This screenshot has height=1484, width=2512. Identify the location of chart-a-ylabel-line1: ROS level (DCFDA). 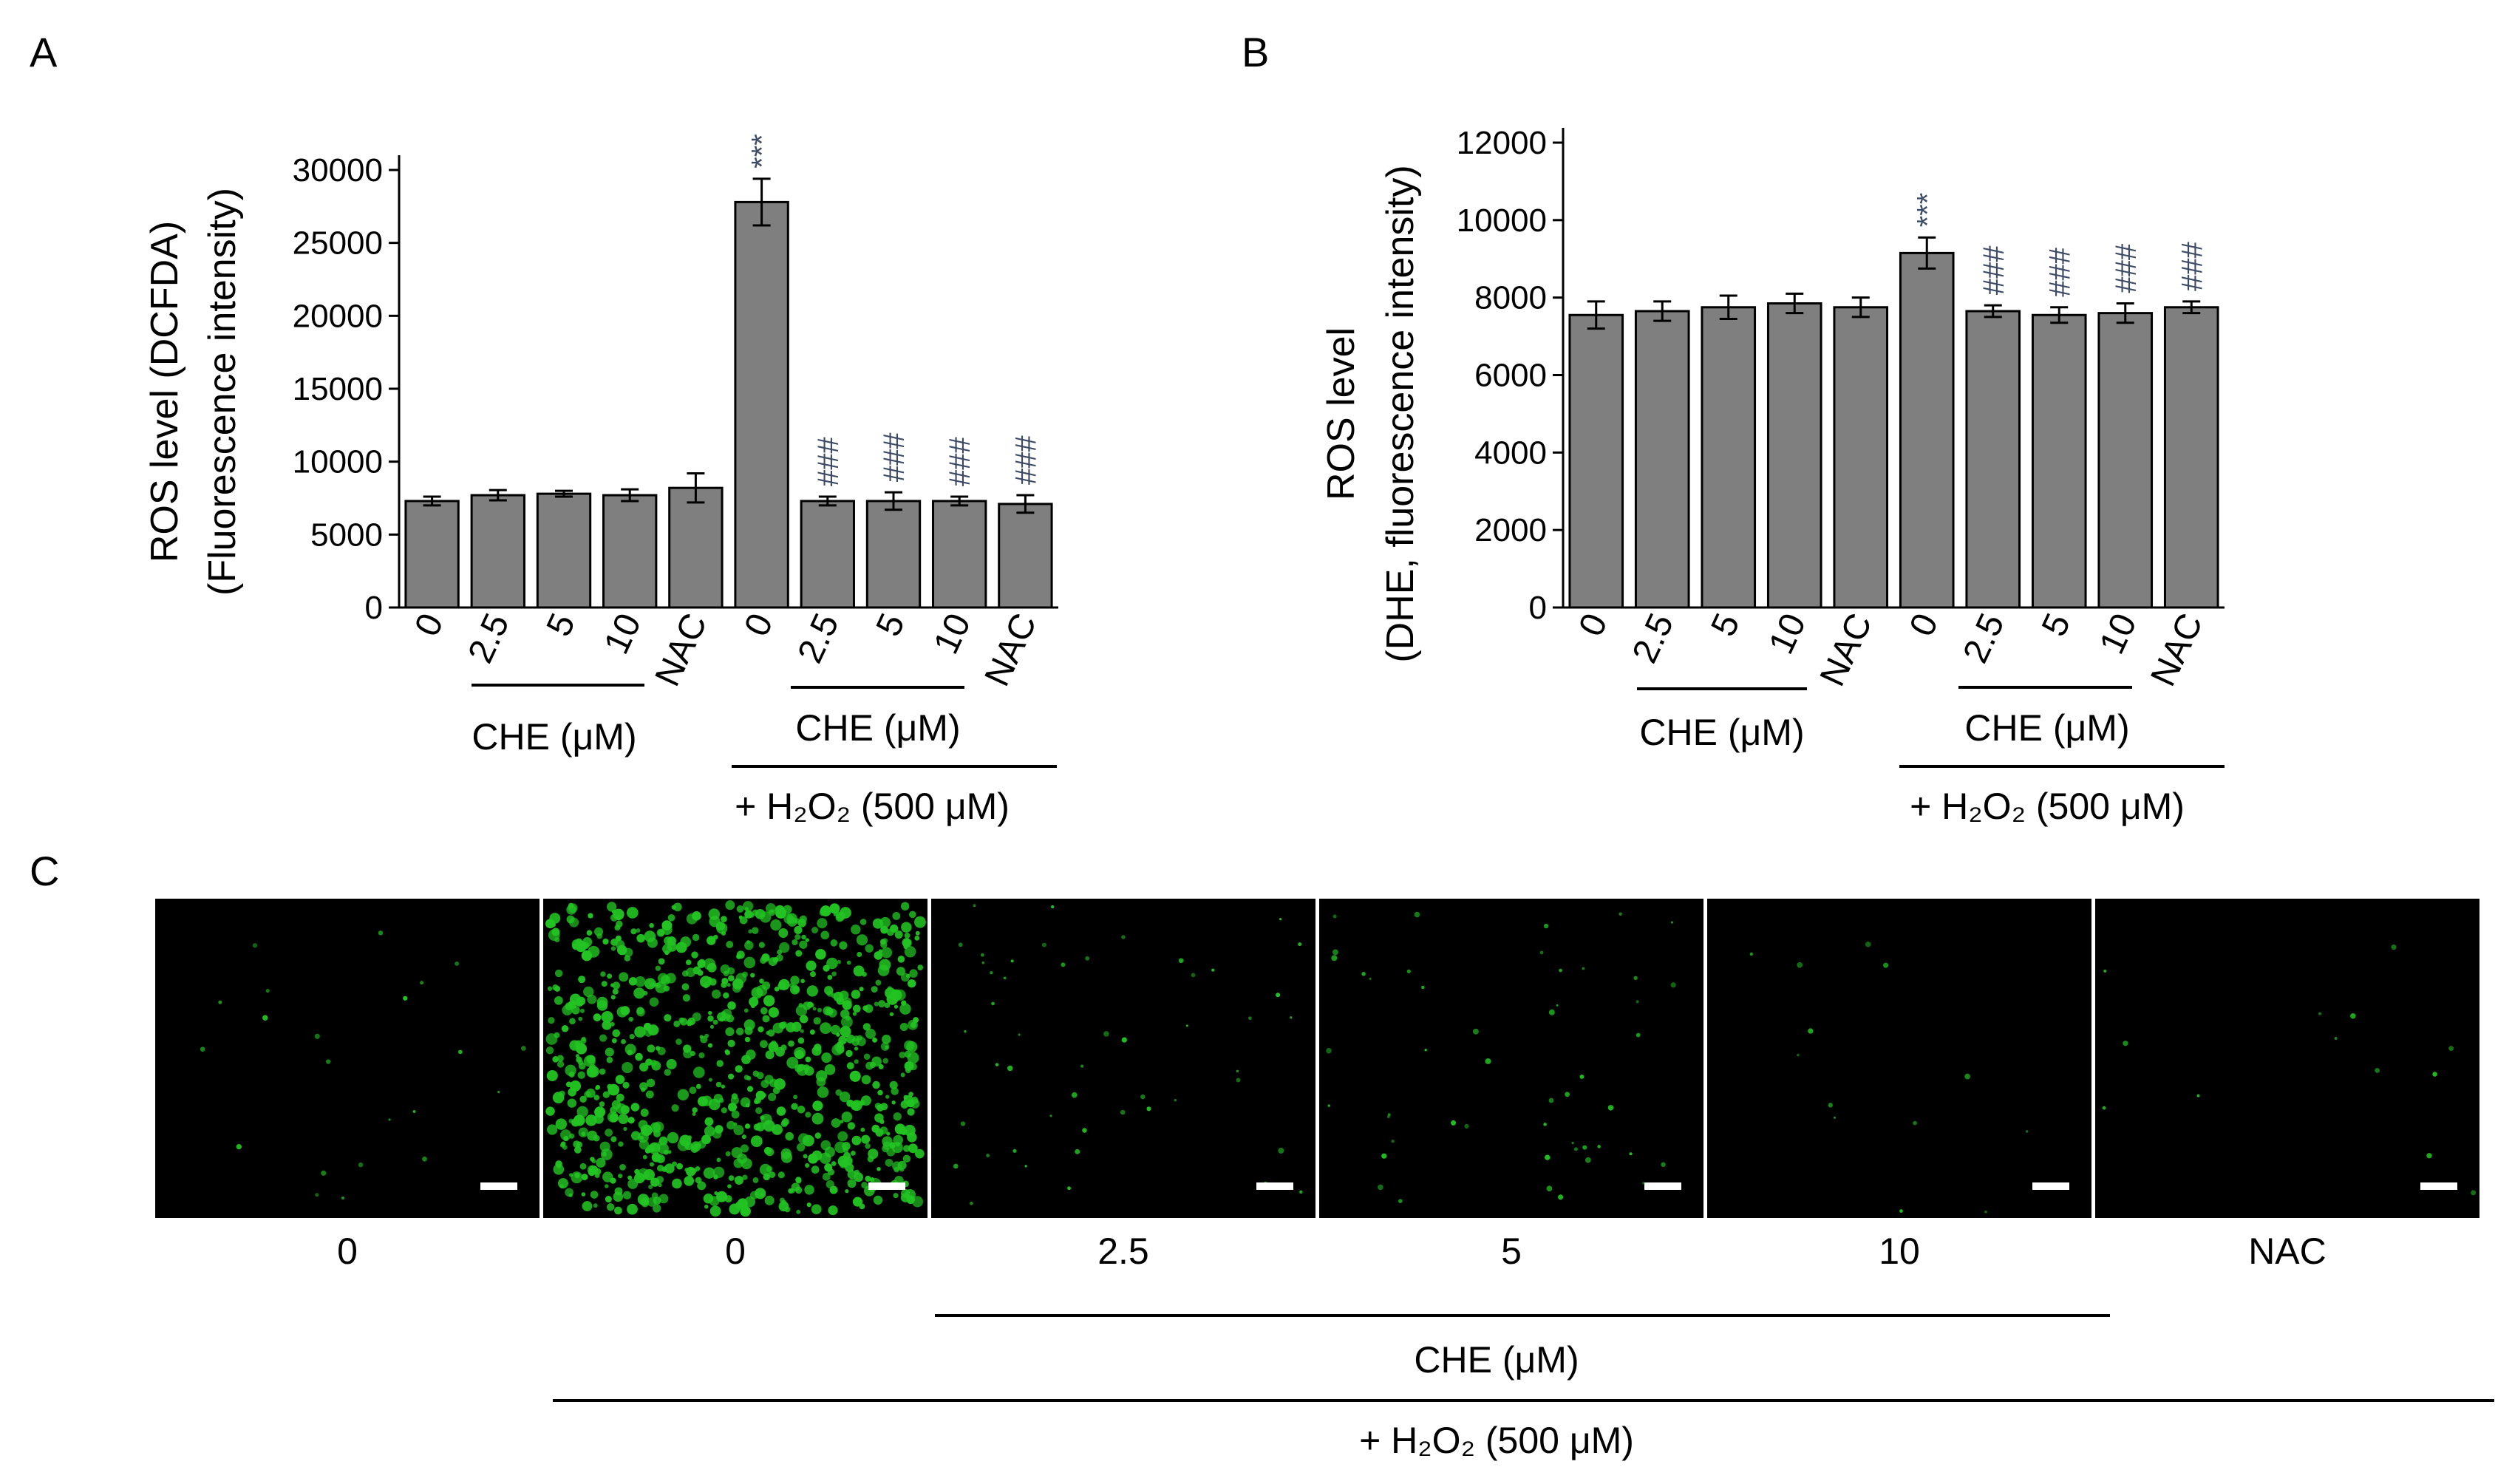
(164, 391).